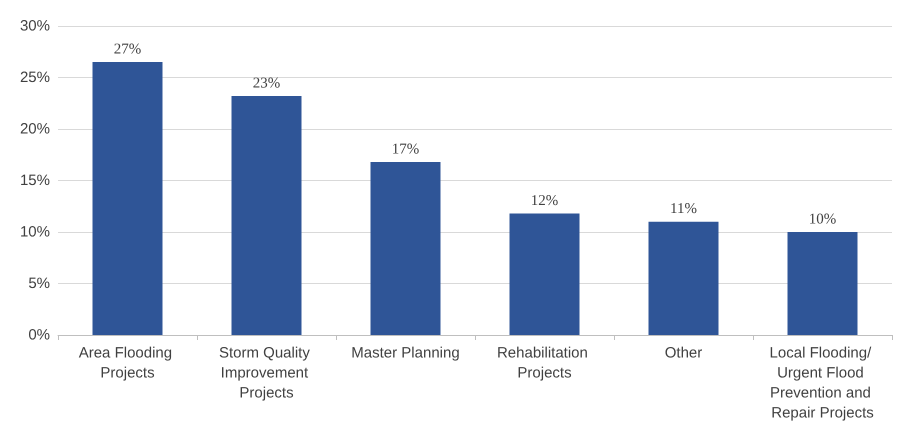 This screenshot has width=922, height=435. What do you see at coordinates (822, 220) in the screenshot?
I see `data-label: 10%` at bounding box center [822, 220].